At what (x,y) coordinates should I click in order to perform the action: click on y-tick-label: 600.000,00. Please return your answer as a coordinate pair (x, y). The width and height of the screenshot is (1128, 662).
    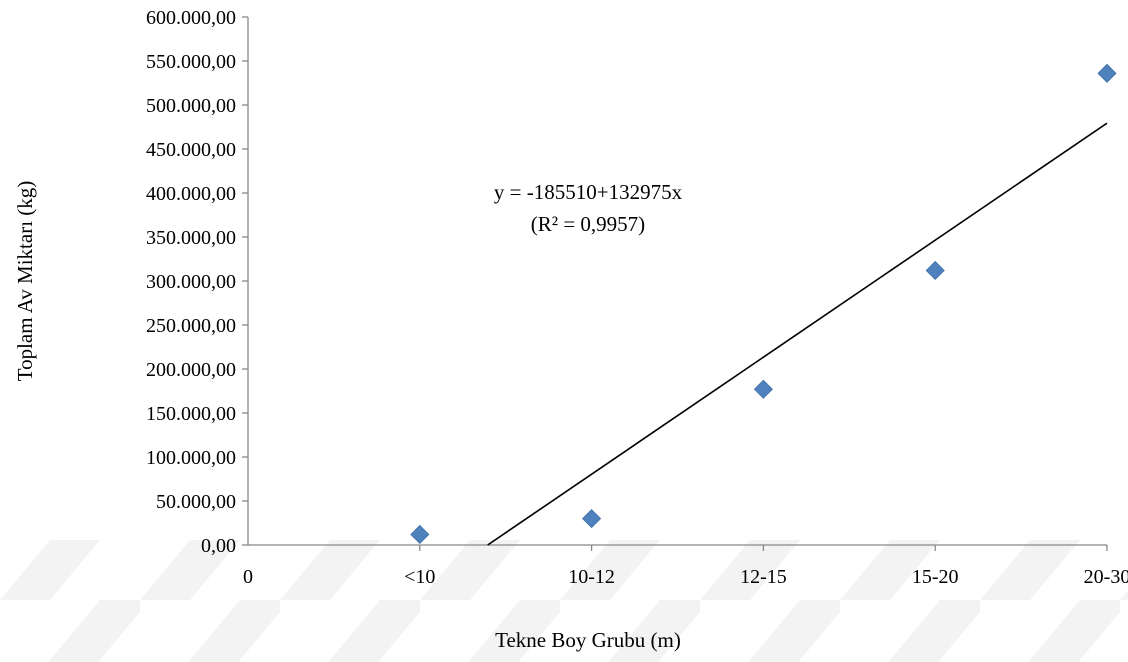
    Looking at the image, I should click on (191, 18).